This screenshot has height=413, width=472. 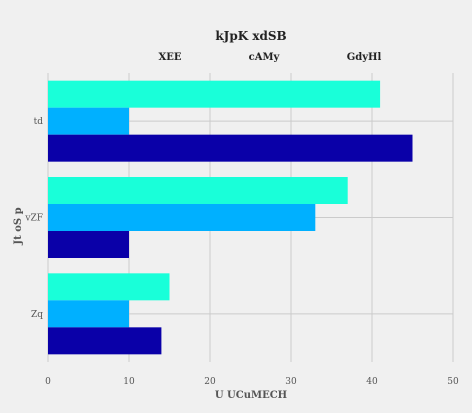 What do you see at coordinates (88, 244) in the screenshot?
I see `bar-GdyHl-vZF` at bounding box center [88, 244].